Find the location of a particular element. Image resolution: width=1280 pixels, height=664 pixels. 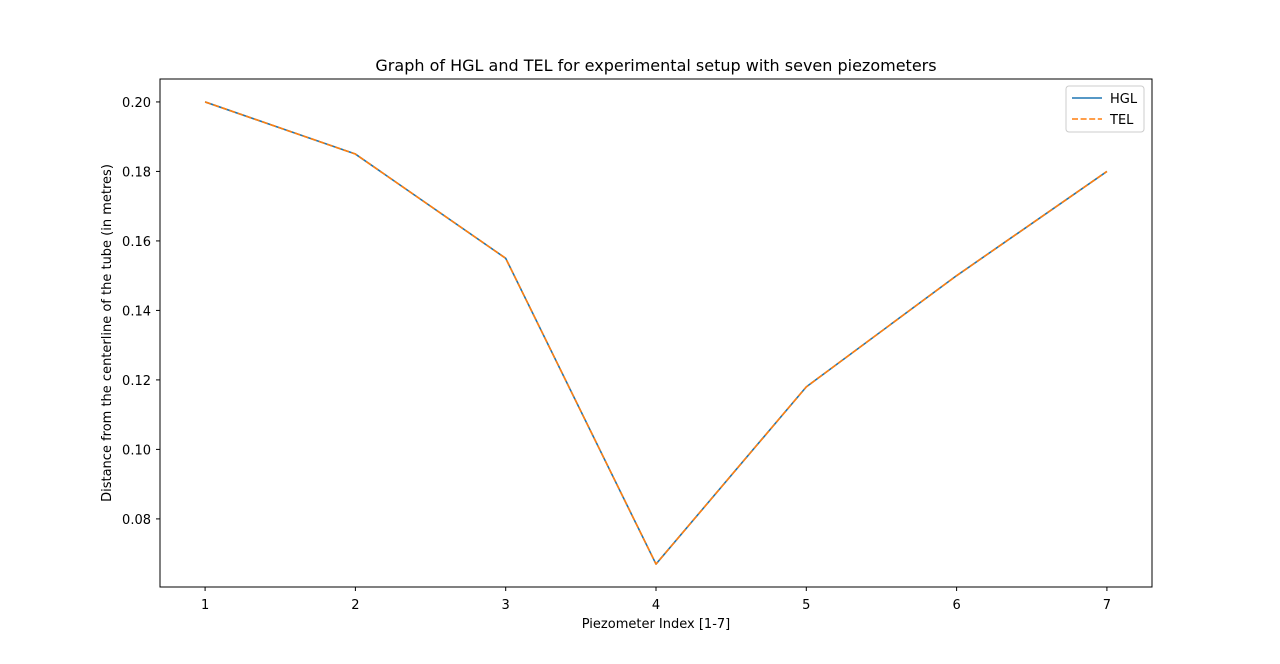

y-tick-label: 0.20 is located at coordinates (136, 103).